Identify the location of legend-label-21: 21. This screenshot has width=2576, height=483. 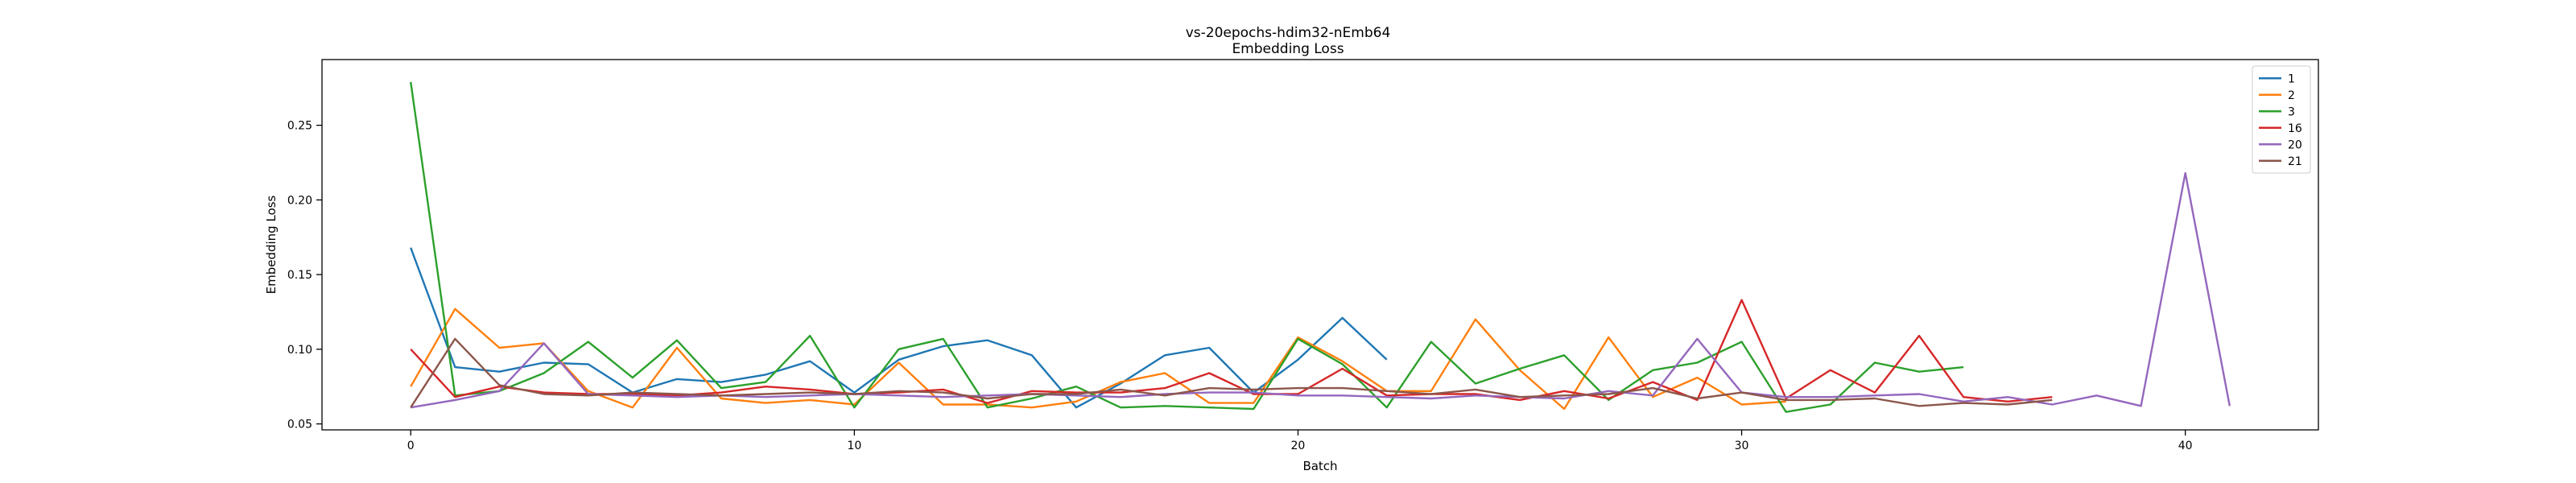
(2295, 161).